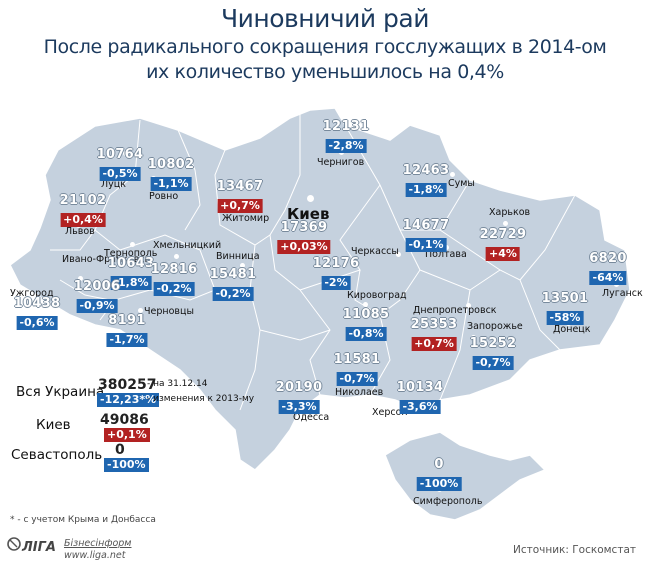 This screenshot has height=568, width=650. I want to click on region-label-zhitomir: 13467 +0,7%, so click(240, 196).